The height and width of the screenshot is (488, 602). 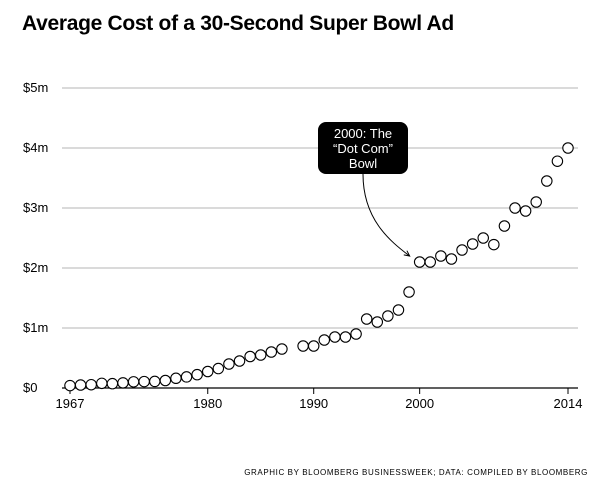 What do you see at coordinates (363, 163) in the screenshot?
I see `callout-text: Bowl` at bounding box center [363, 163].